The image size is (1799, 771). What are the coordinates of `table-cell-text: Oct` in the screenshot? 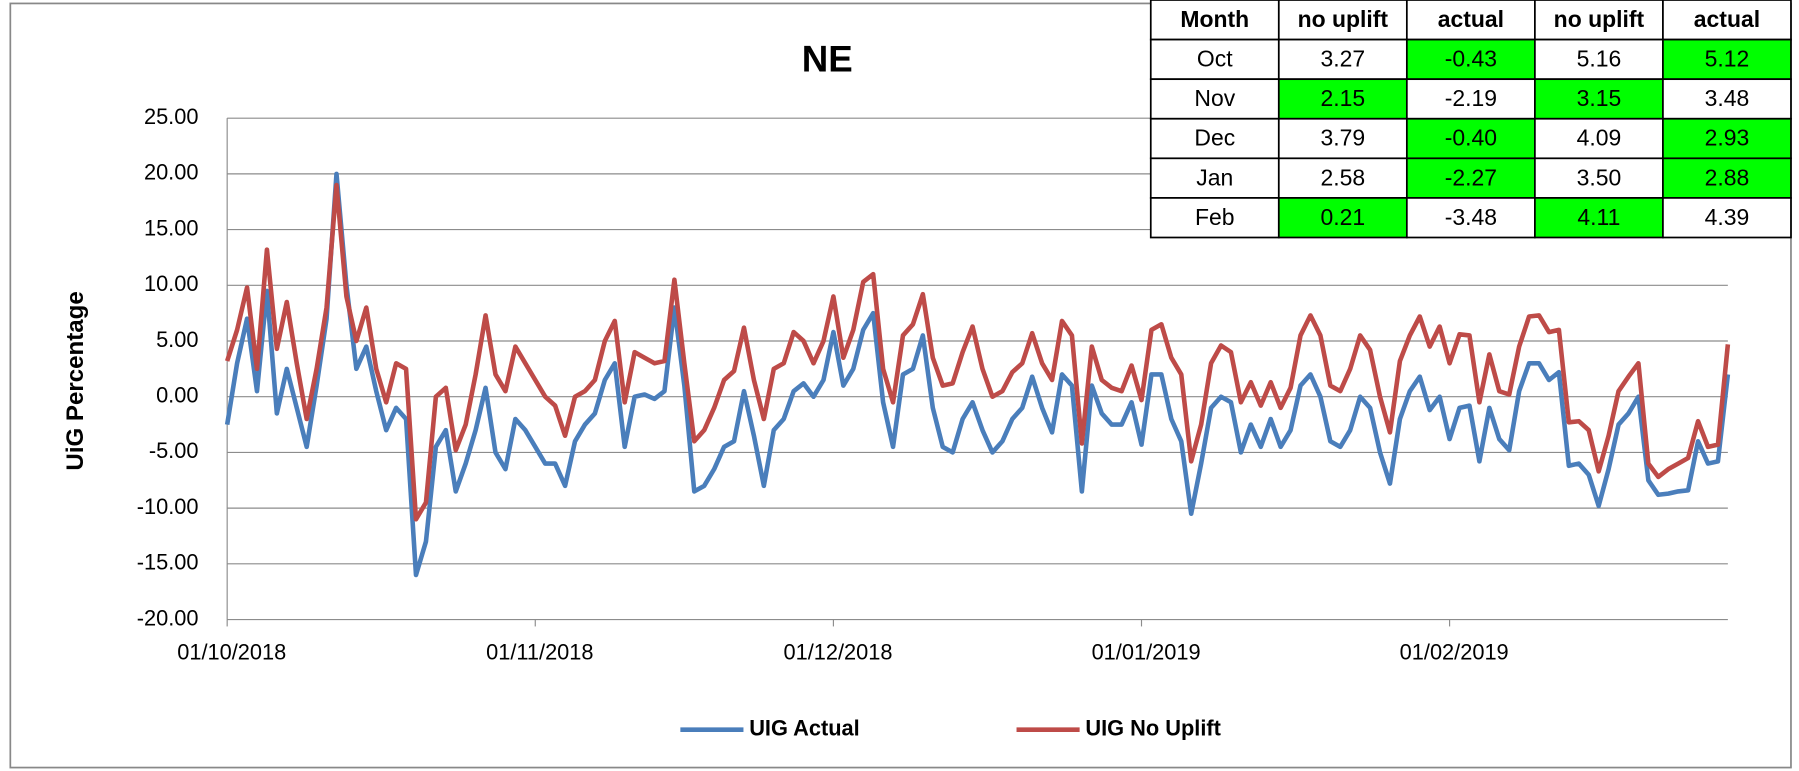 It's located at (1215, 59).